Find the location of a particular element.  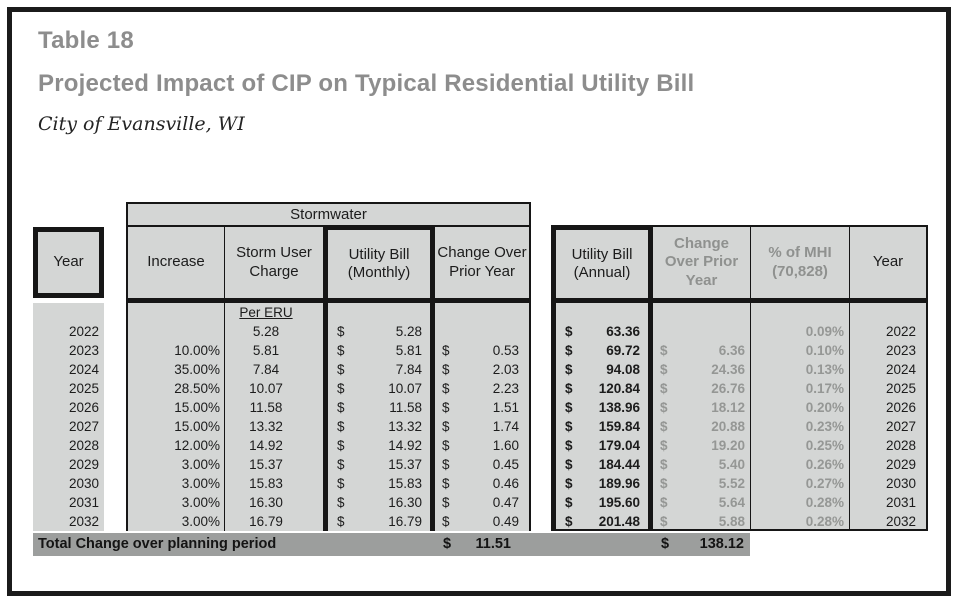

cell-utility-bill-annual: $189.96 is located at coordinates (602, 483).